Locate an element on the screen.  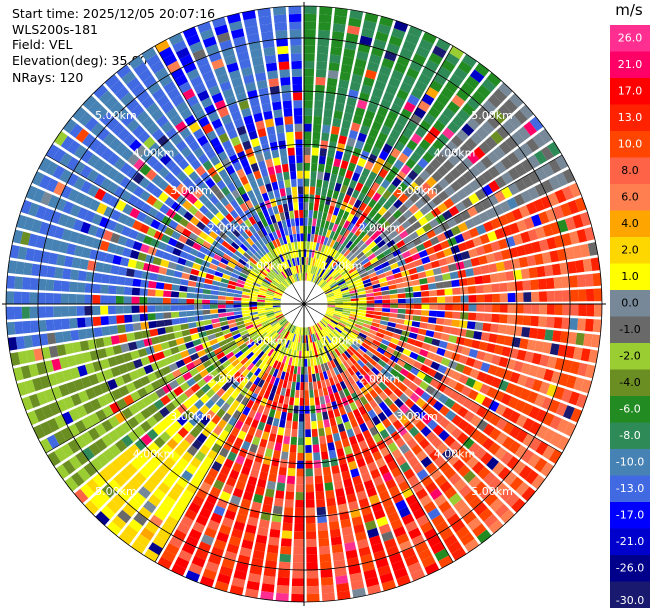
range-ring-label: 3.00km is located at coordinates (417, 416).